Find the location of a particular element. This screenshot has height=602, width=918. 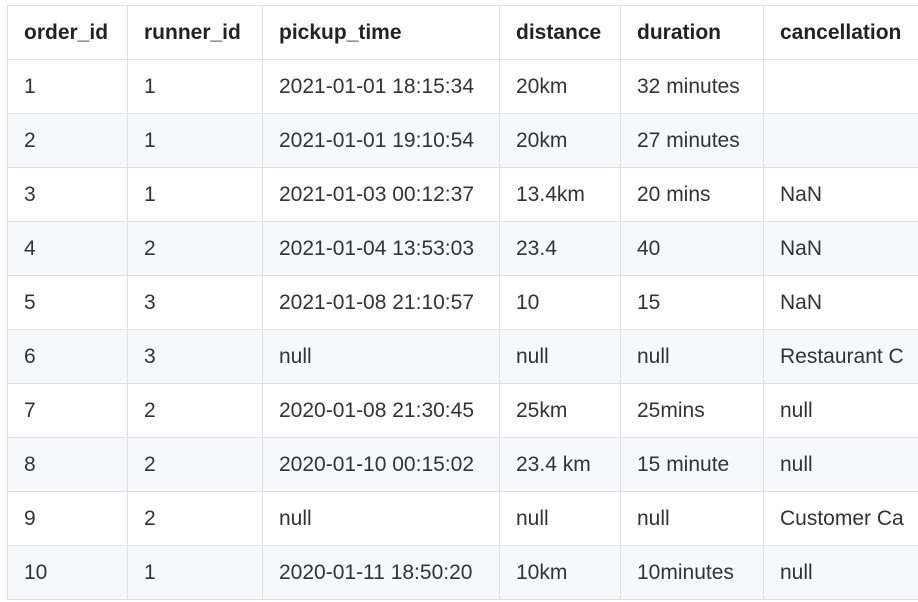

cell-distance: 23.4 is located at coordinates (560, 248).